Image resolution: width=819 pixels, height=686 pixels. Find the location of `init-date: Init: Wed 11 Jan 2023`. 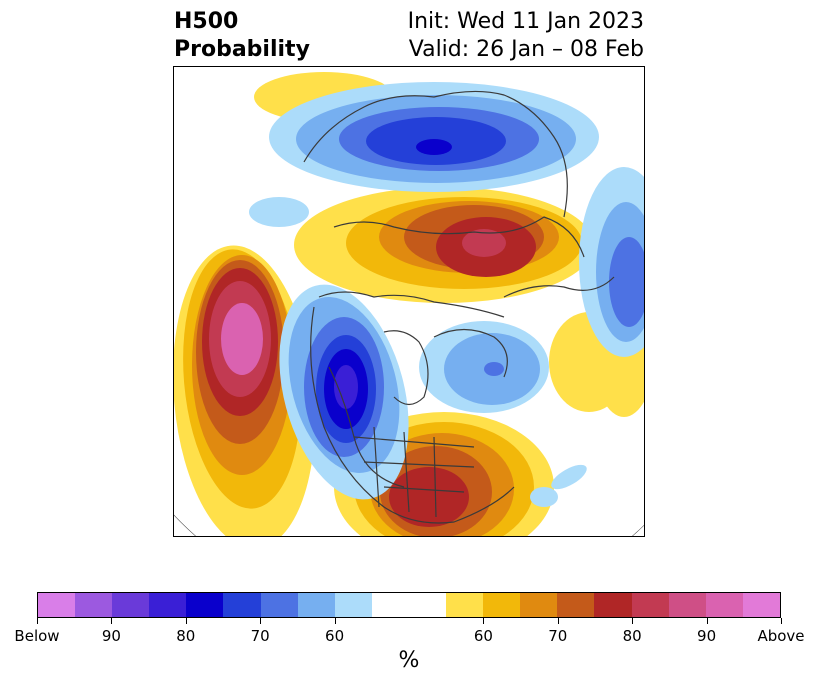

init-date: Init: Wed 11 Jan 2023 is located at coordinates (525, 21).